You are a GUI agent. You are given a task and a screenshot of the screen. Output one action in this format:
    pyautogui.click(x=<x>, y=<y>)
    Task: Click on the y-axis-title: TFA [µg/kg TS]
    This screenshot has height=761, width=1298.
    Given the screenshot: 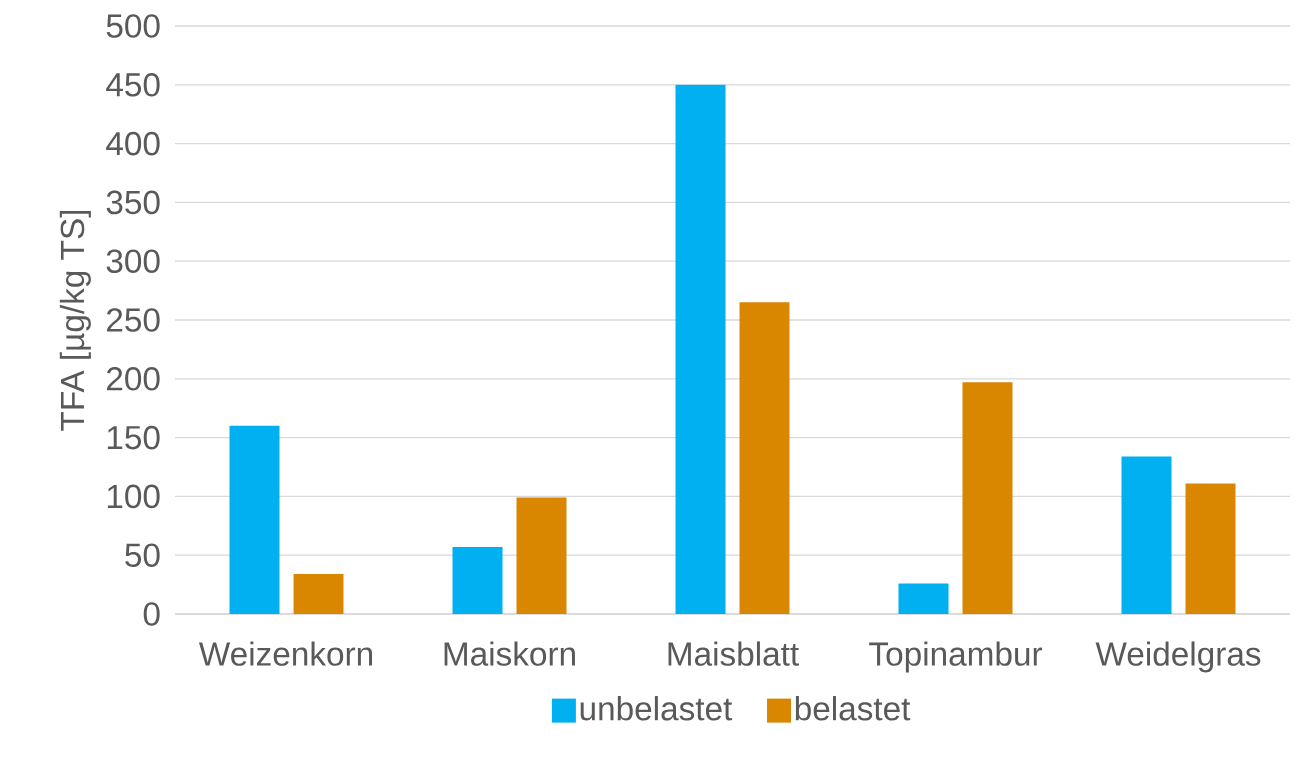 What is the action you would take?
    pyautogui.click(x=75, y=320)
    